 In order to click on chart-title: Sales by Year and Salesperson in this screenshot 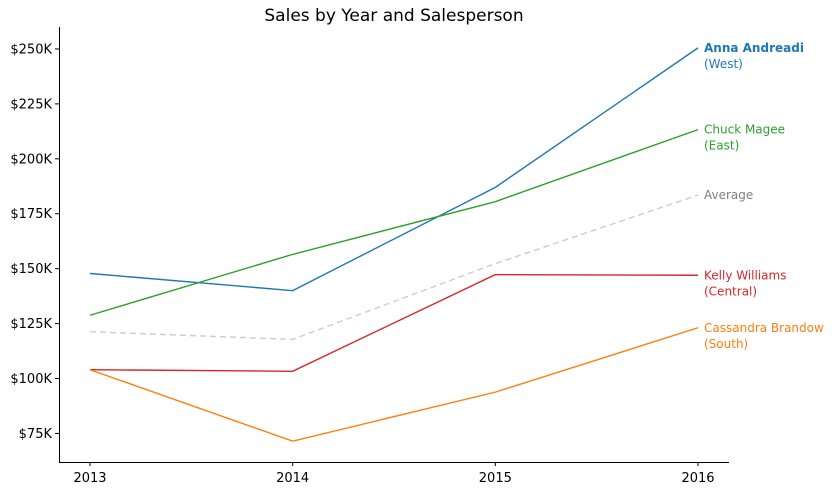, I will do `click(393, 16)`.